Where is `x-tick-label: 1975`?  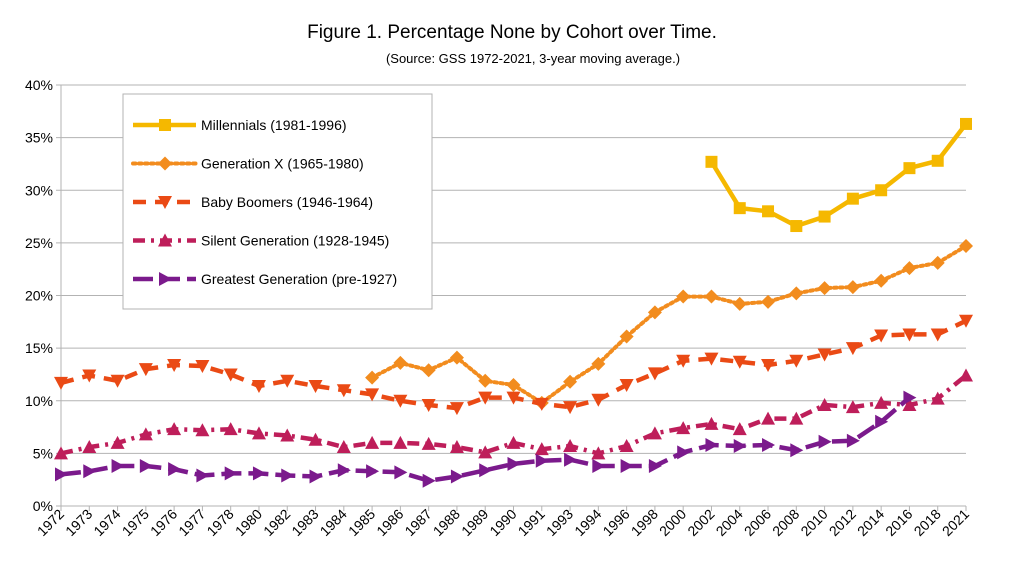 x-tick-label: 1975 is located at coordinates (135, 522).